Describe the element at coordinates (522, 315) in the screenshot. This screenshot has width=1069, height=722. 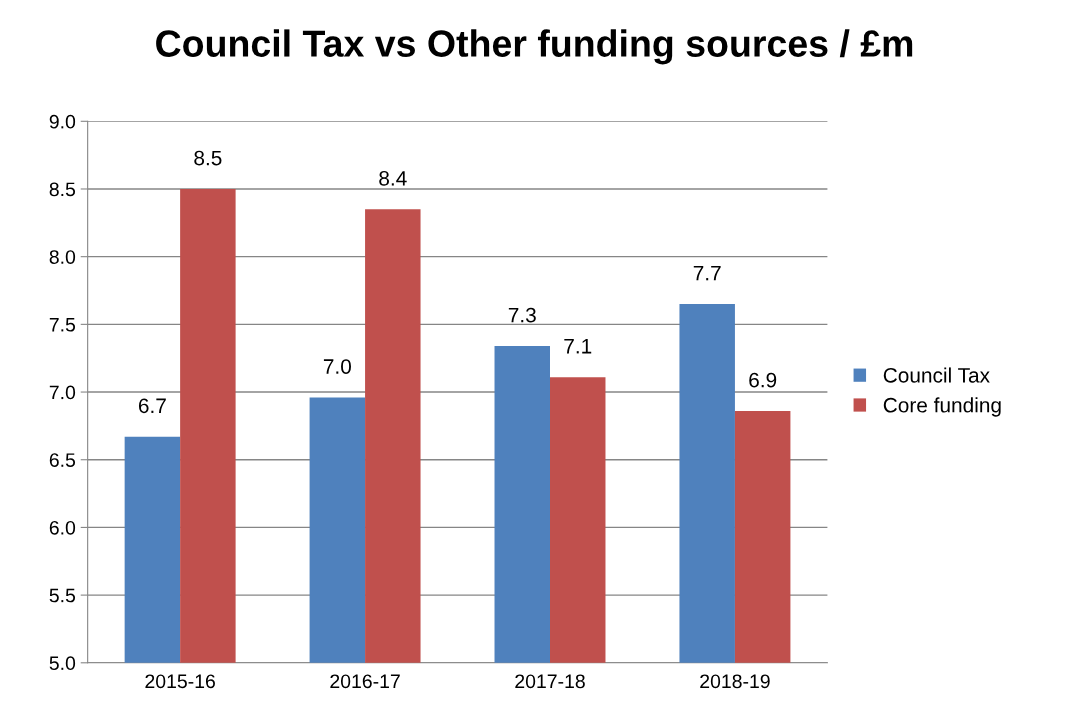
I see `data-label: 7.3` at that location.